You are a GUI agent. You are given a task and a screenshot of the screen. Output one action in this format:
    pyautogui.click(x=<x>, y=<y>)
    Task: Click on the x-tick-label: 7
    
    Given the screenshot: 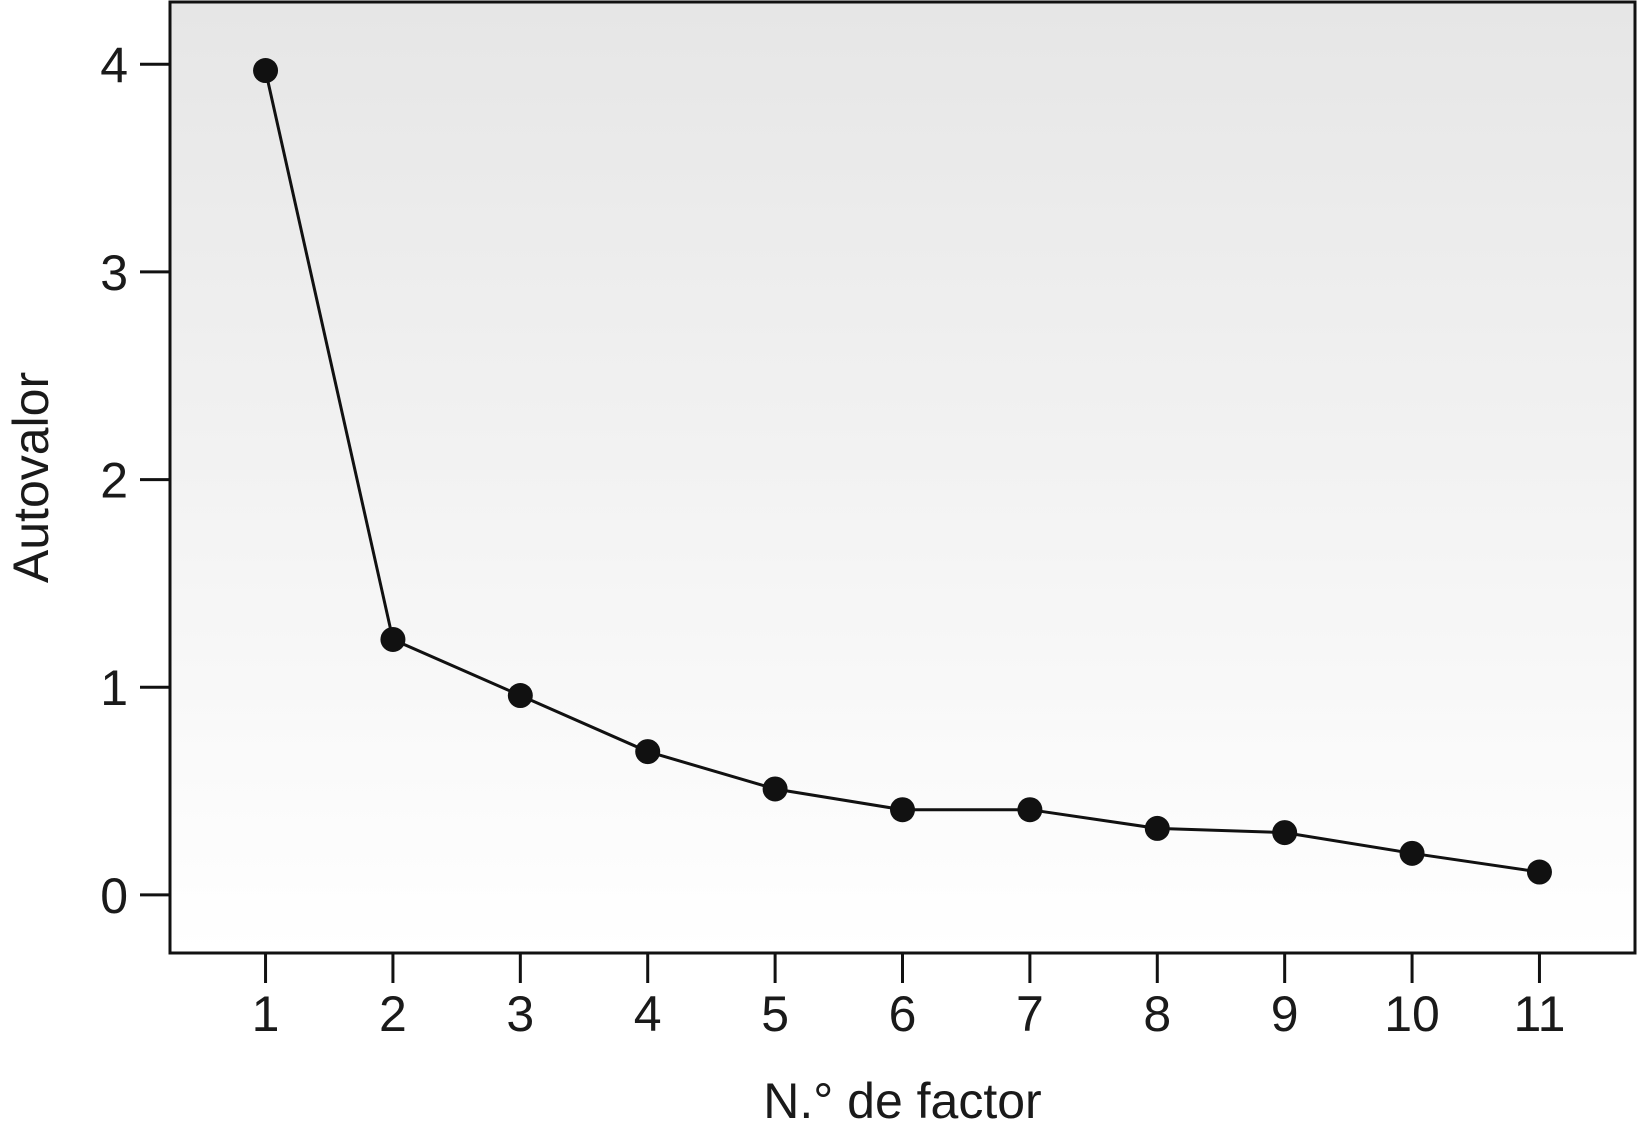 What is the action you would take?
    pyautogui.click(x=1030, y=1014)
    